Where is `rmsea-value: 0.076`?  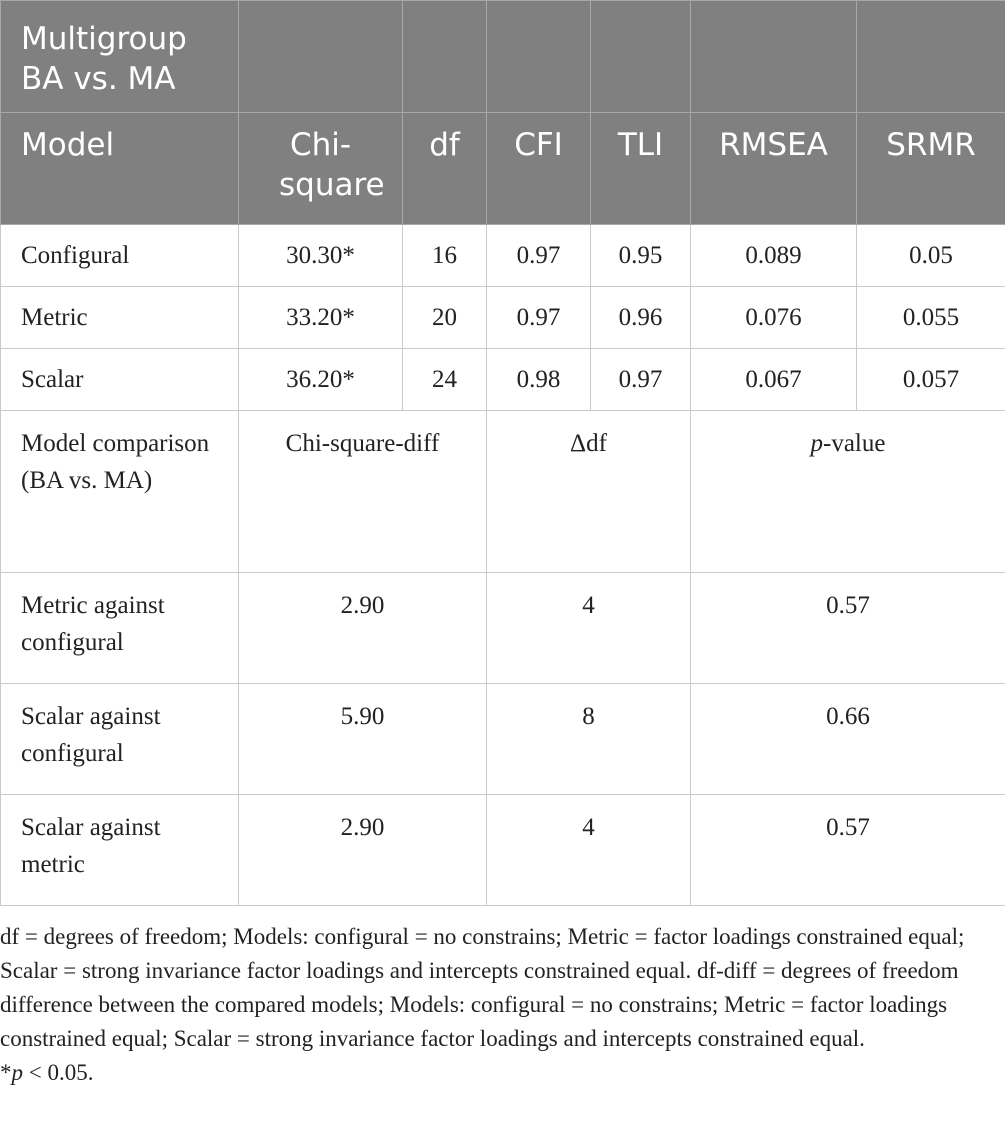 rmsea-value: 0.076 is located at coordinates (773, 317).